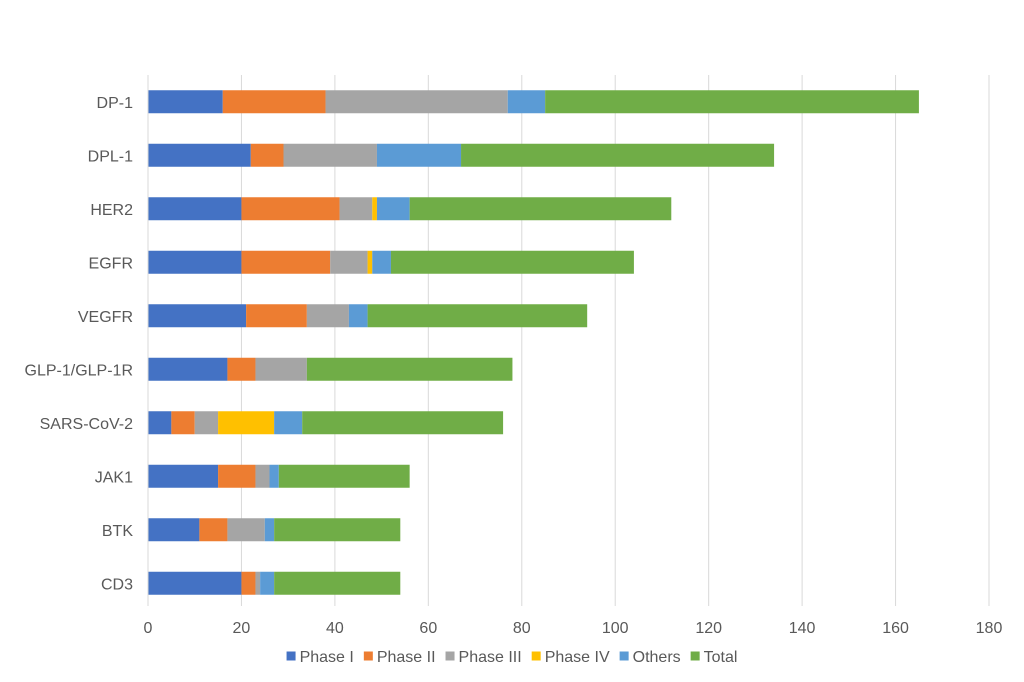 This screenshot has height=682, width=1024. Describe the element at coordinates (174, 530) in the screenshot. I see `bar-btk-phase-i` at that location.